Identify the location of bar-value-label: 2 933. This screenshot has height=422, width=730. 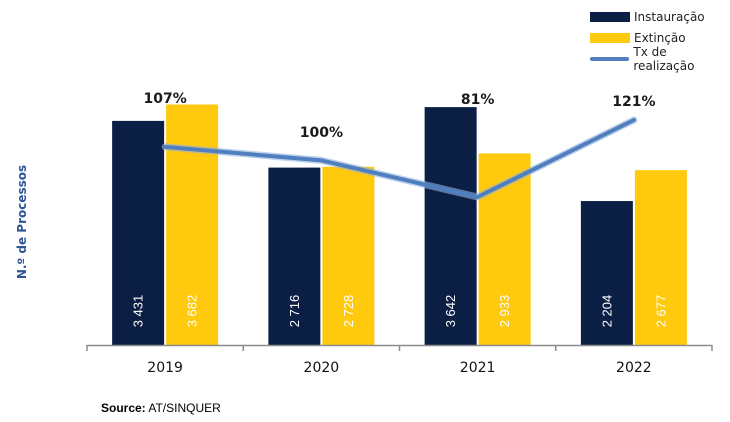
(504, 311).